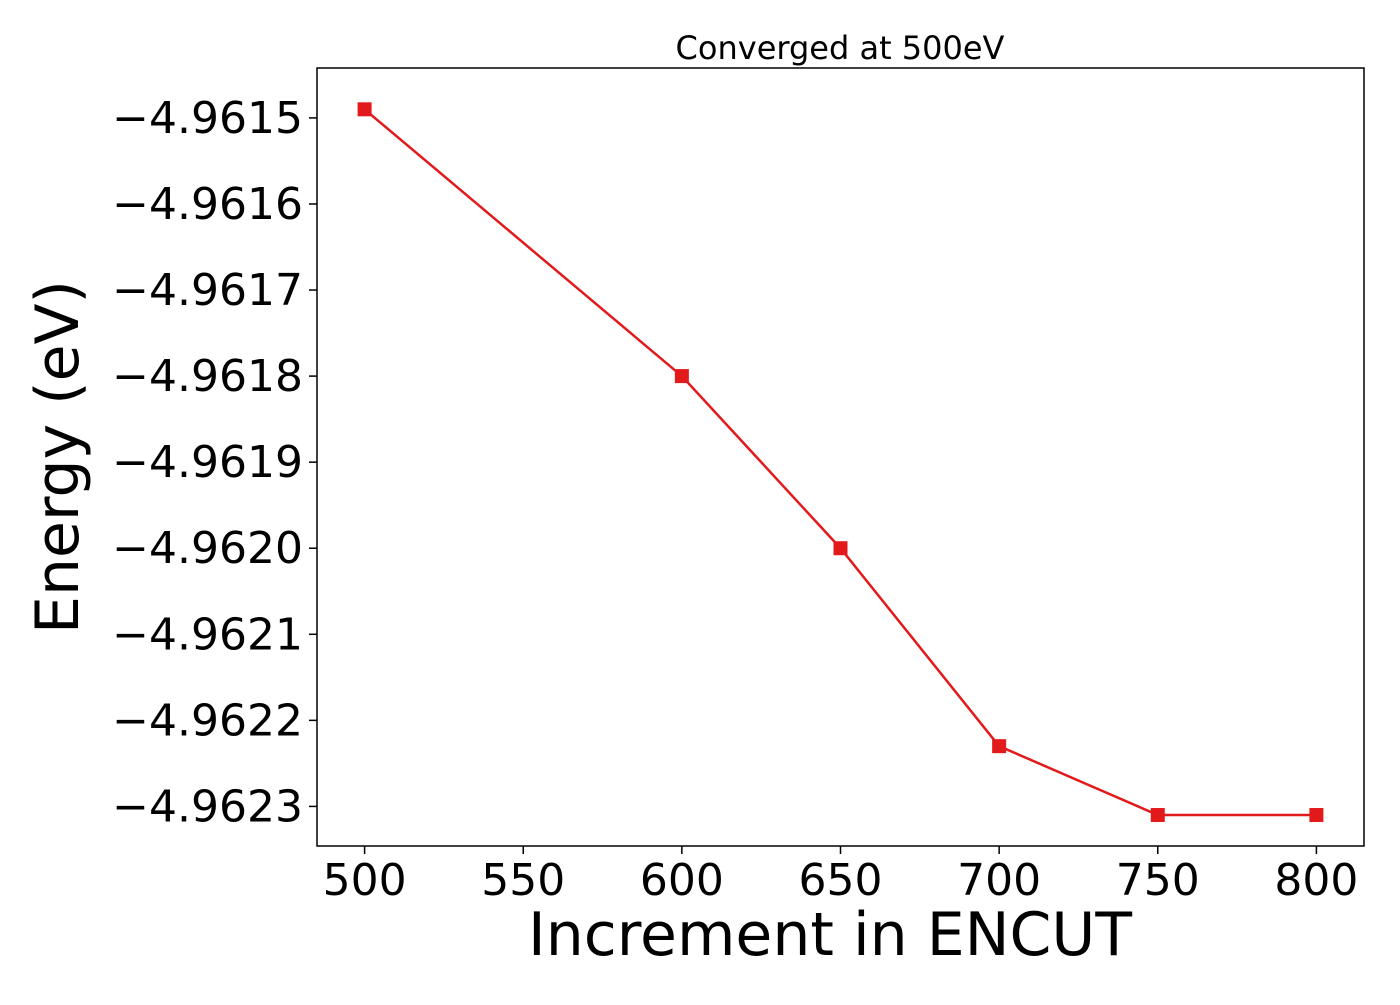  What do you see at coordinates (841, 880) in the screenshot?
I see `x-tick-label: 650` at bounding box center [841, 880].